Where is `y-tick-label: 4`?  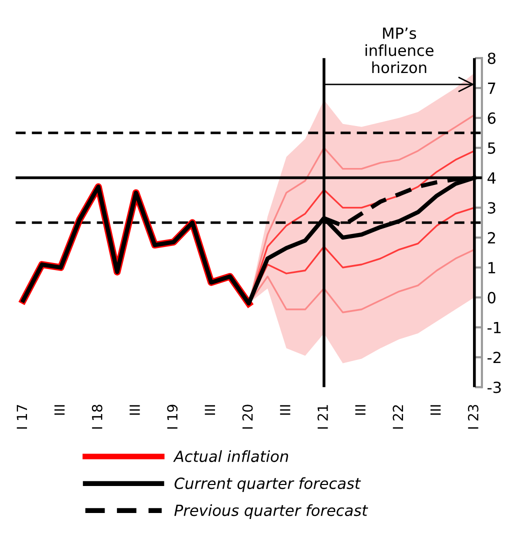 y-tick-label: 4 is located at coordinates (492, 178).